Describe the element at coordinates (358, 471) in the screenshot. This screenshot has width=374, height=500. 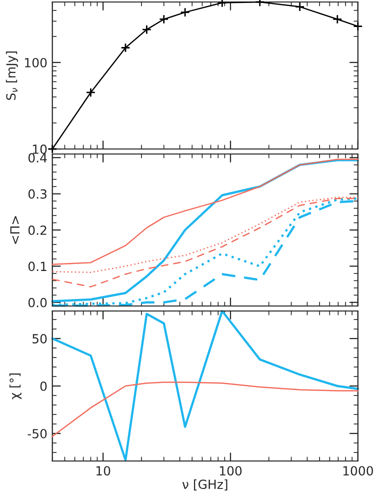
I see `x-tick-label: 1000` at that location.